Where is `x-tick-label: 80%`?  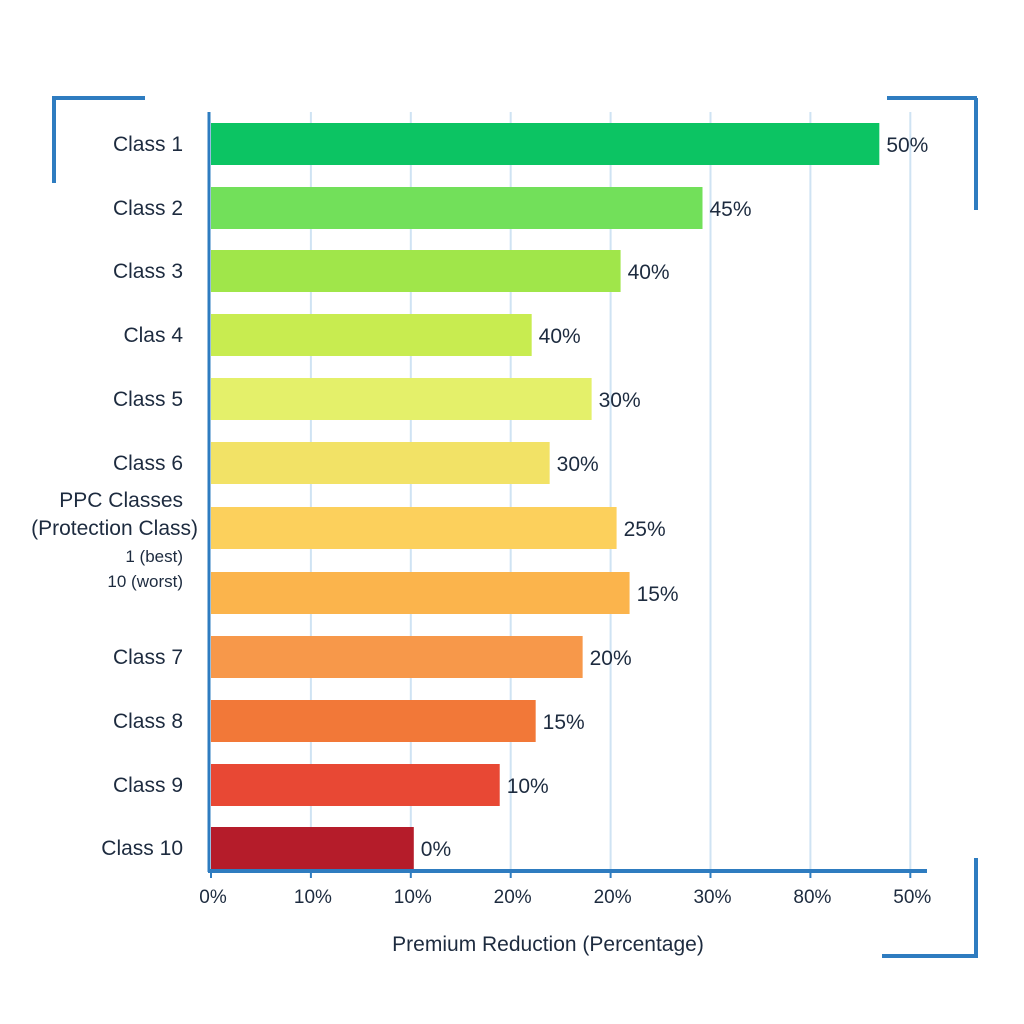
x-tick-label: 80% is located at coordinates (812, 897).